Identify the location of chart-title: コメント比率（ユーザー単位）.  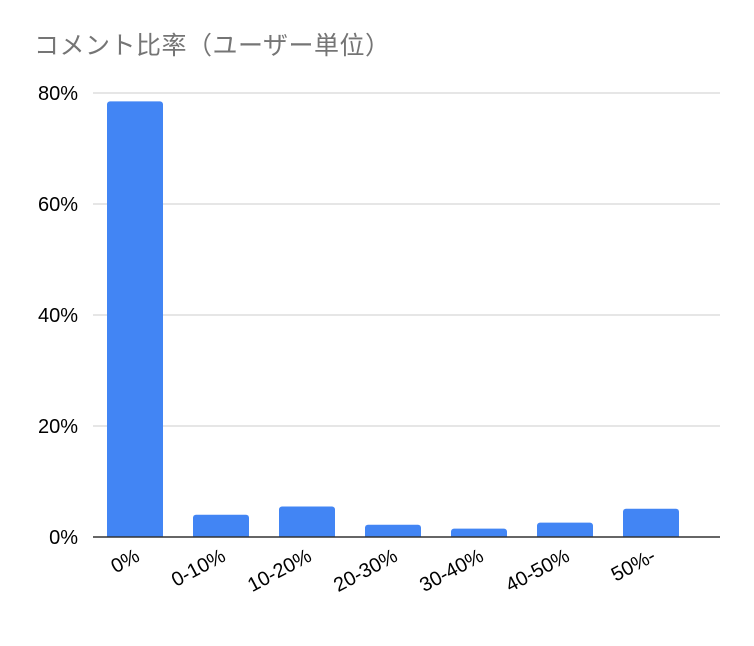
(212, 45).